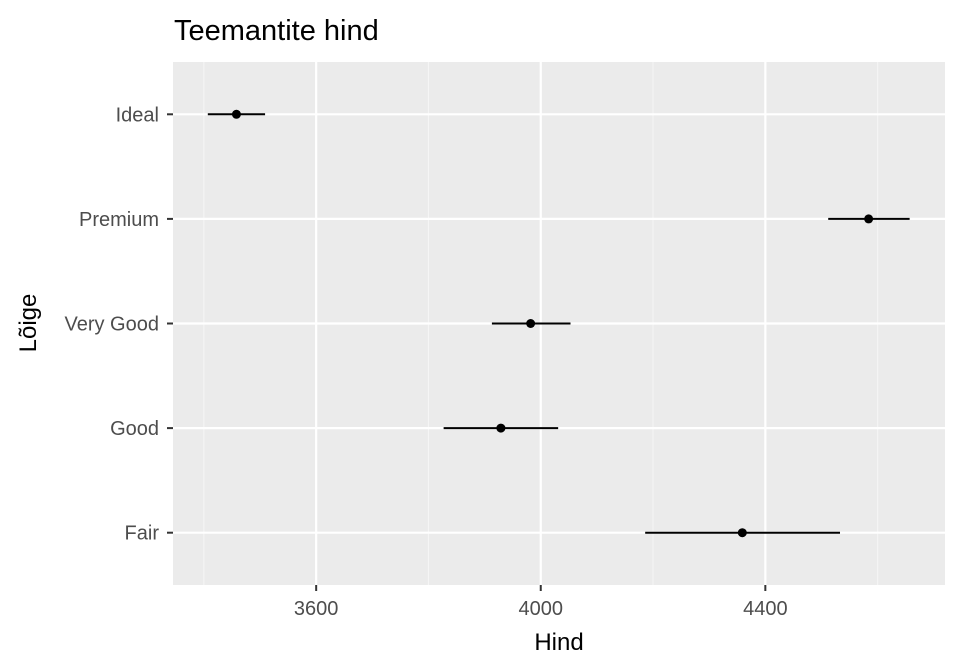 Image resolution: width=960 pixels, height=672 pixels. What do you see at coordinates (111, 325) in the screenshot?
I see `y-tick-label: Very Good` at bounding box center [111, 325].